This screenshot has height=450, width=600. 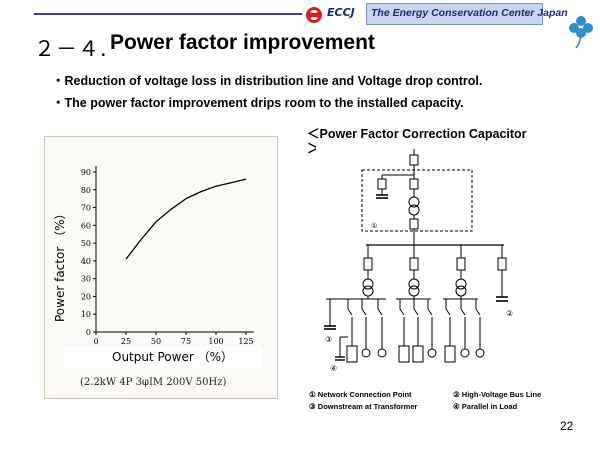 I want to click on chart-caption: (2.2kW 4P 3φIM 200V 50Hz), so click(x=153, y=382).